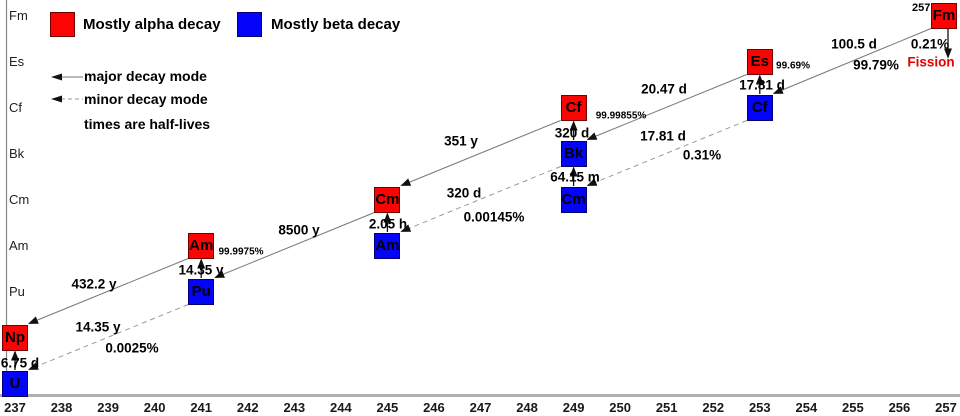  I want to click on element-row-label: Pu, so click(17, 291).